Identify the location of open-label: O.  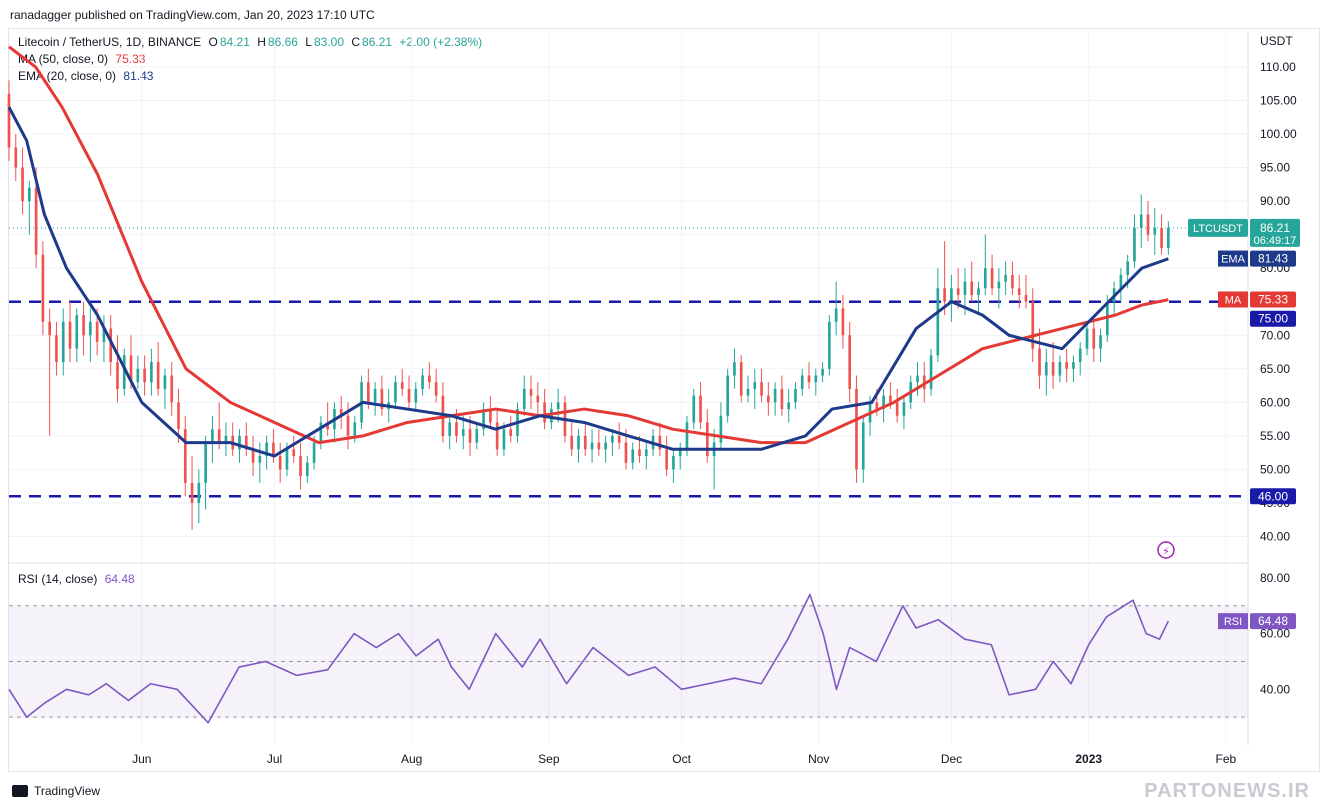
(213, 42).